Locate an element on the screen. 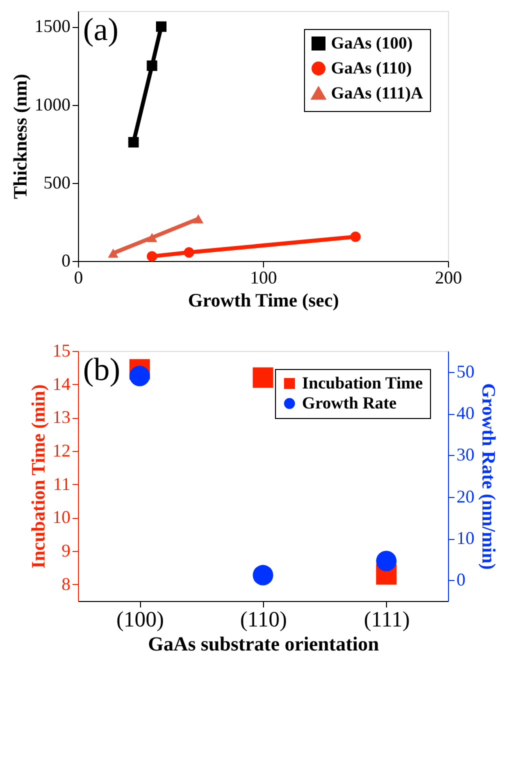 The width and height of the screenshot is (529, 778). y-tick-label: 13 is located at coordinates (61, 417).